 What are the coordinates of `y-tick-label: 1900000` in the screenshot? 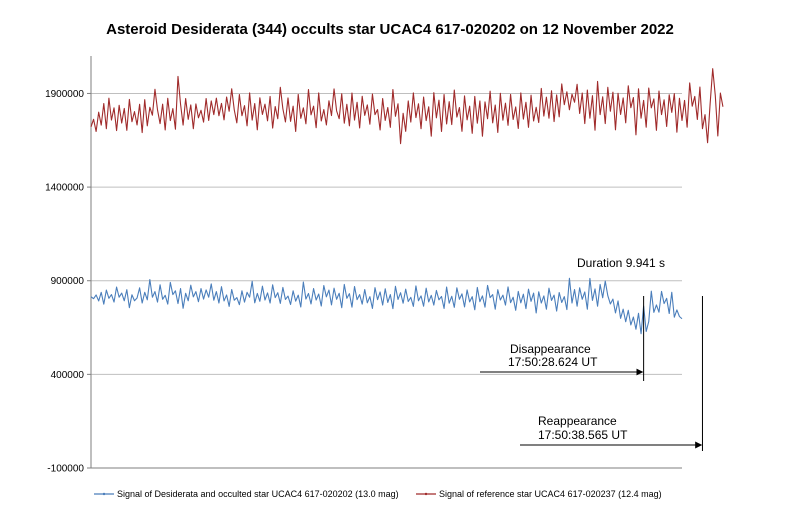 It's located at (64, 94).